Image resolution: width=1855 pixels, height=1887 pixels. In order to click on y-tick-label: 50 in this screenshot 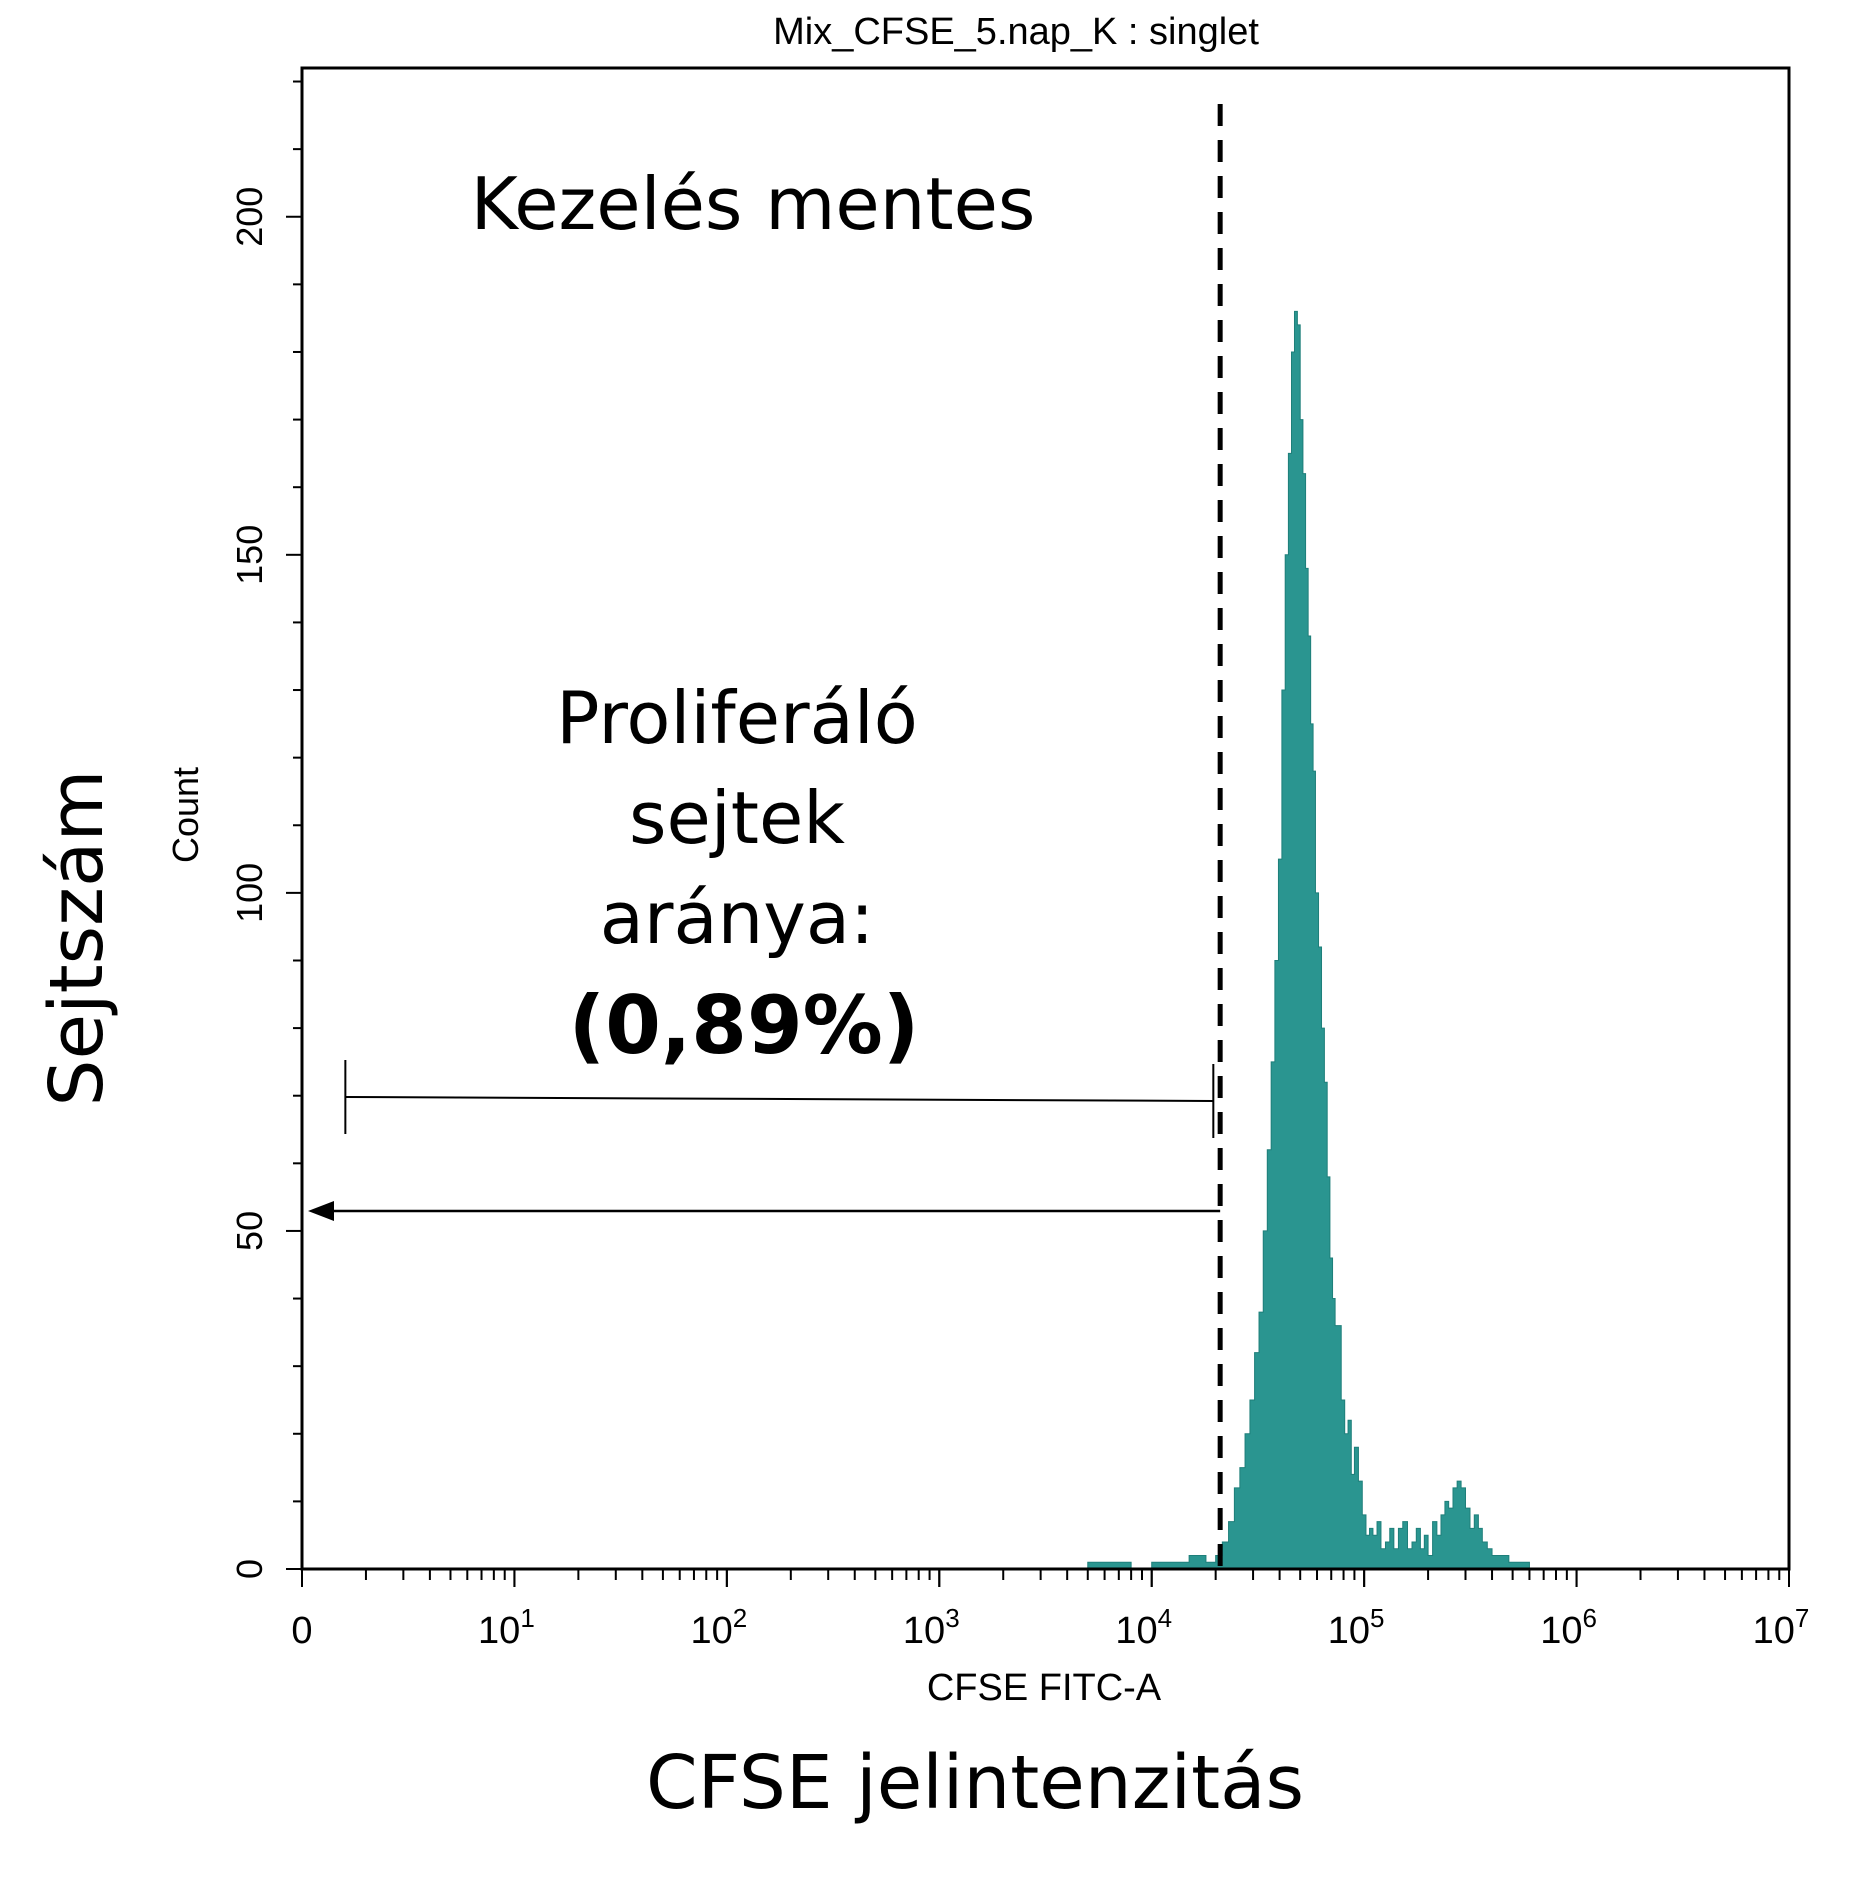, I will do `click(249, 1231)`.